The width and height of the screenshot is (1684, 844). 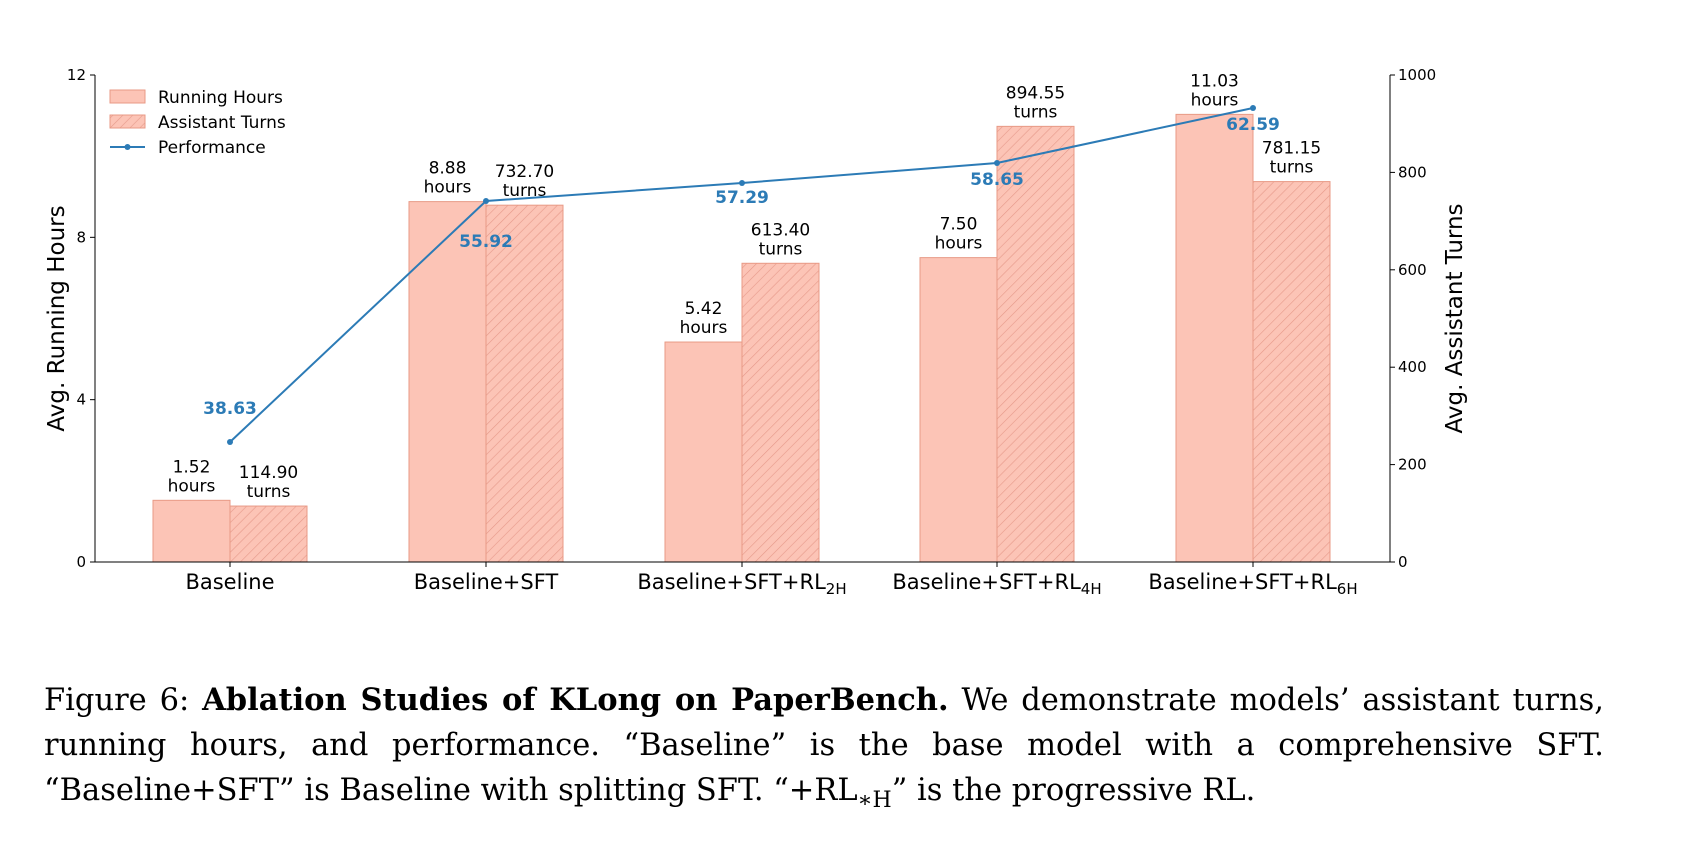 I want to click on running-hours-data-label: 5.42 hours, so click(x=704, y=318).